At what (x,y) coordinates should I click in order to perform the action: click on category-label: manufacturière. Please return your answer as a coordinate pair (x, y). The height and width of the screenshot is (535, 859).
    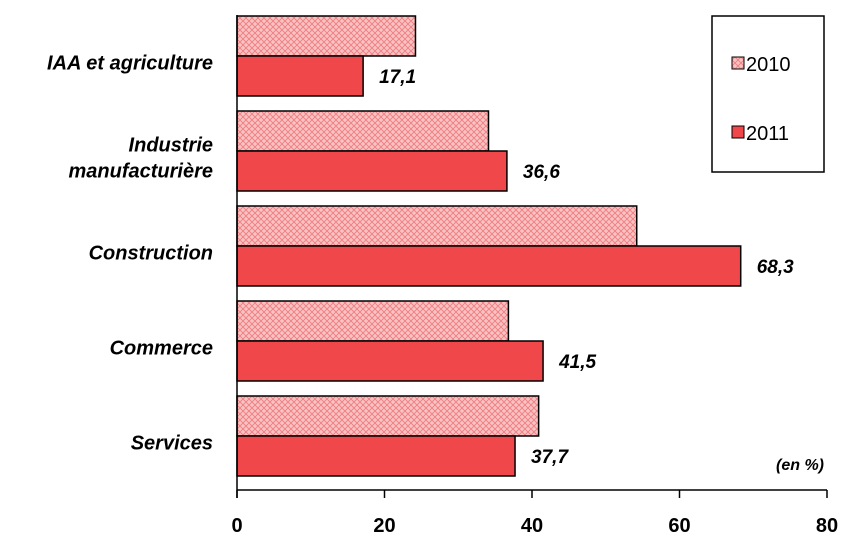
    Looking at the image, I should click on (141, 172).